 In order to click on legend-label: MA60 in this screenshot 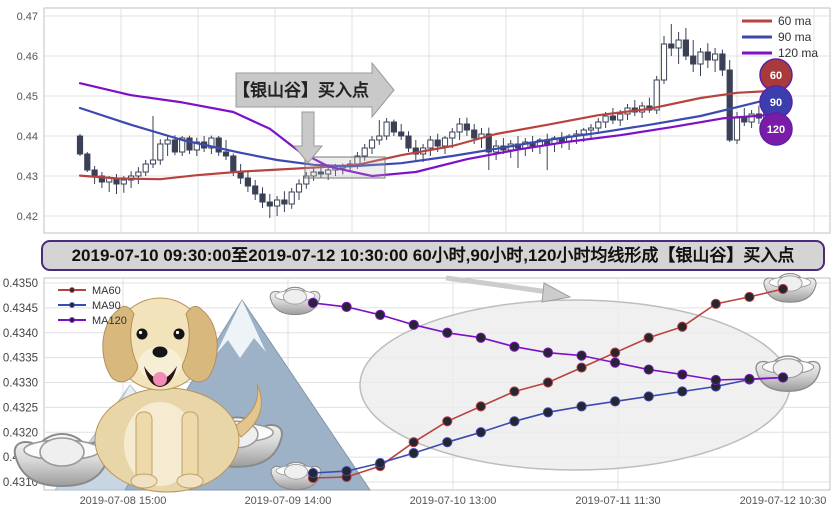, I will do `click(106, 291)`.